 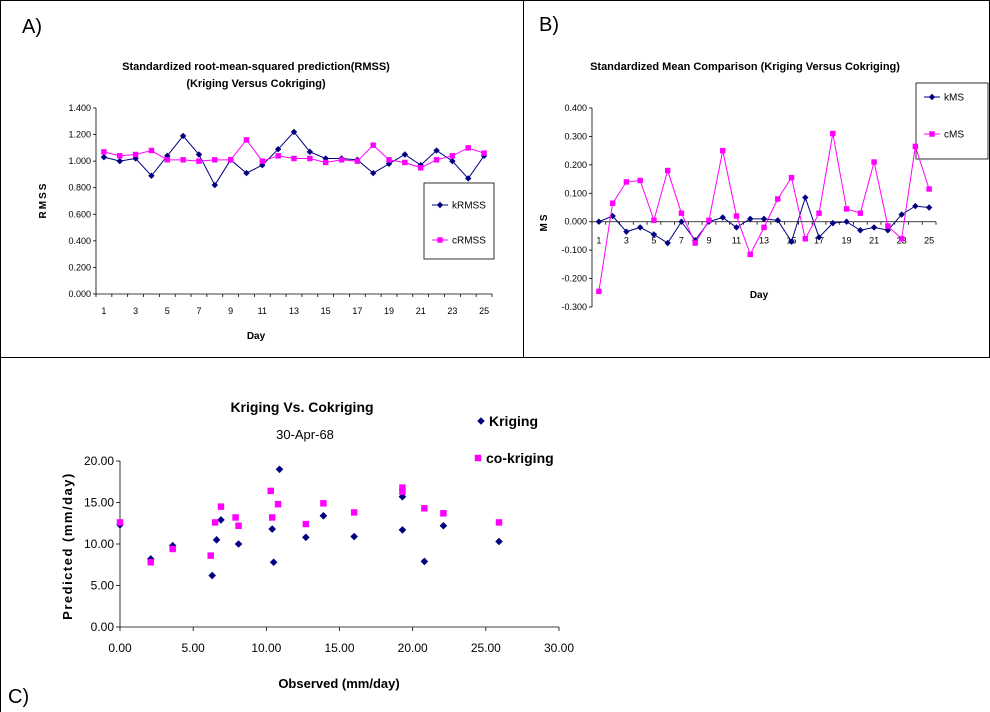 I want to click on y-tick-label: 0.000, so click(x=575, y=222).